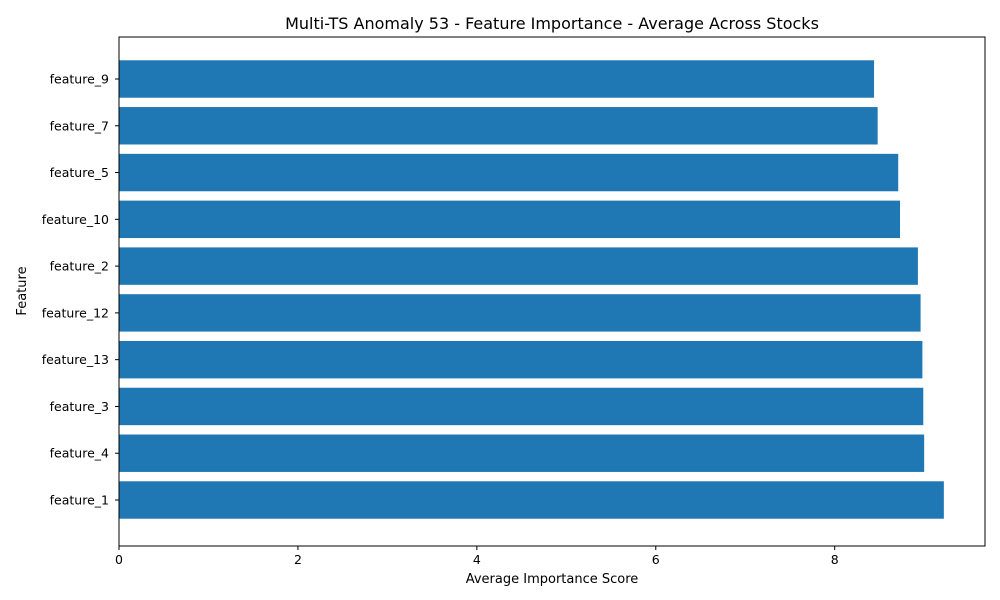  I want to click on x-tick-label: 6, so click(656, 559).